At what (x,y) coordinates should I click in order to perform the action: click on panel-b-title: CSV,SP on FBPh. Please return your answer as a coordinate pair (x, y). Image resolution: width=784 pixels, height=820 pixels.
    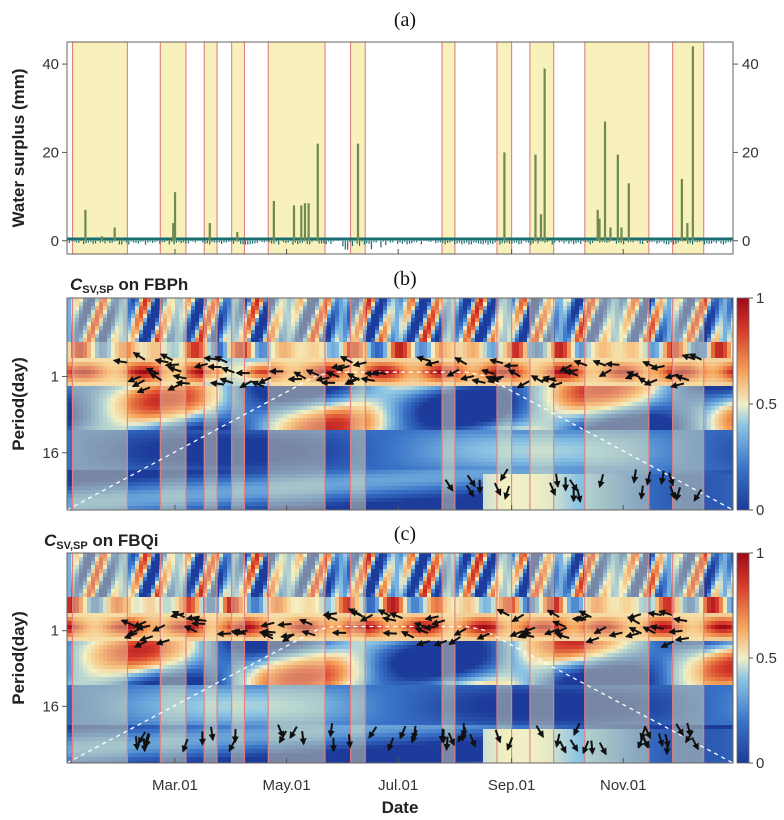
    Looking at the image, I should click on (129, 285).